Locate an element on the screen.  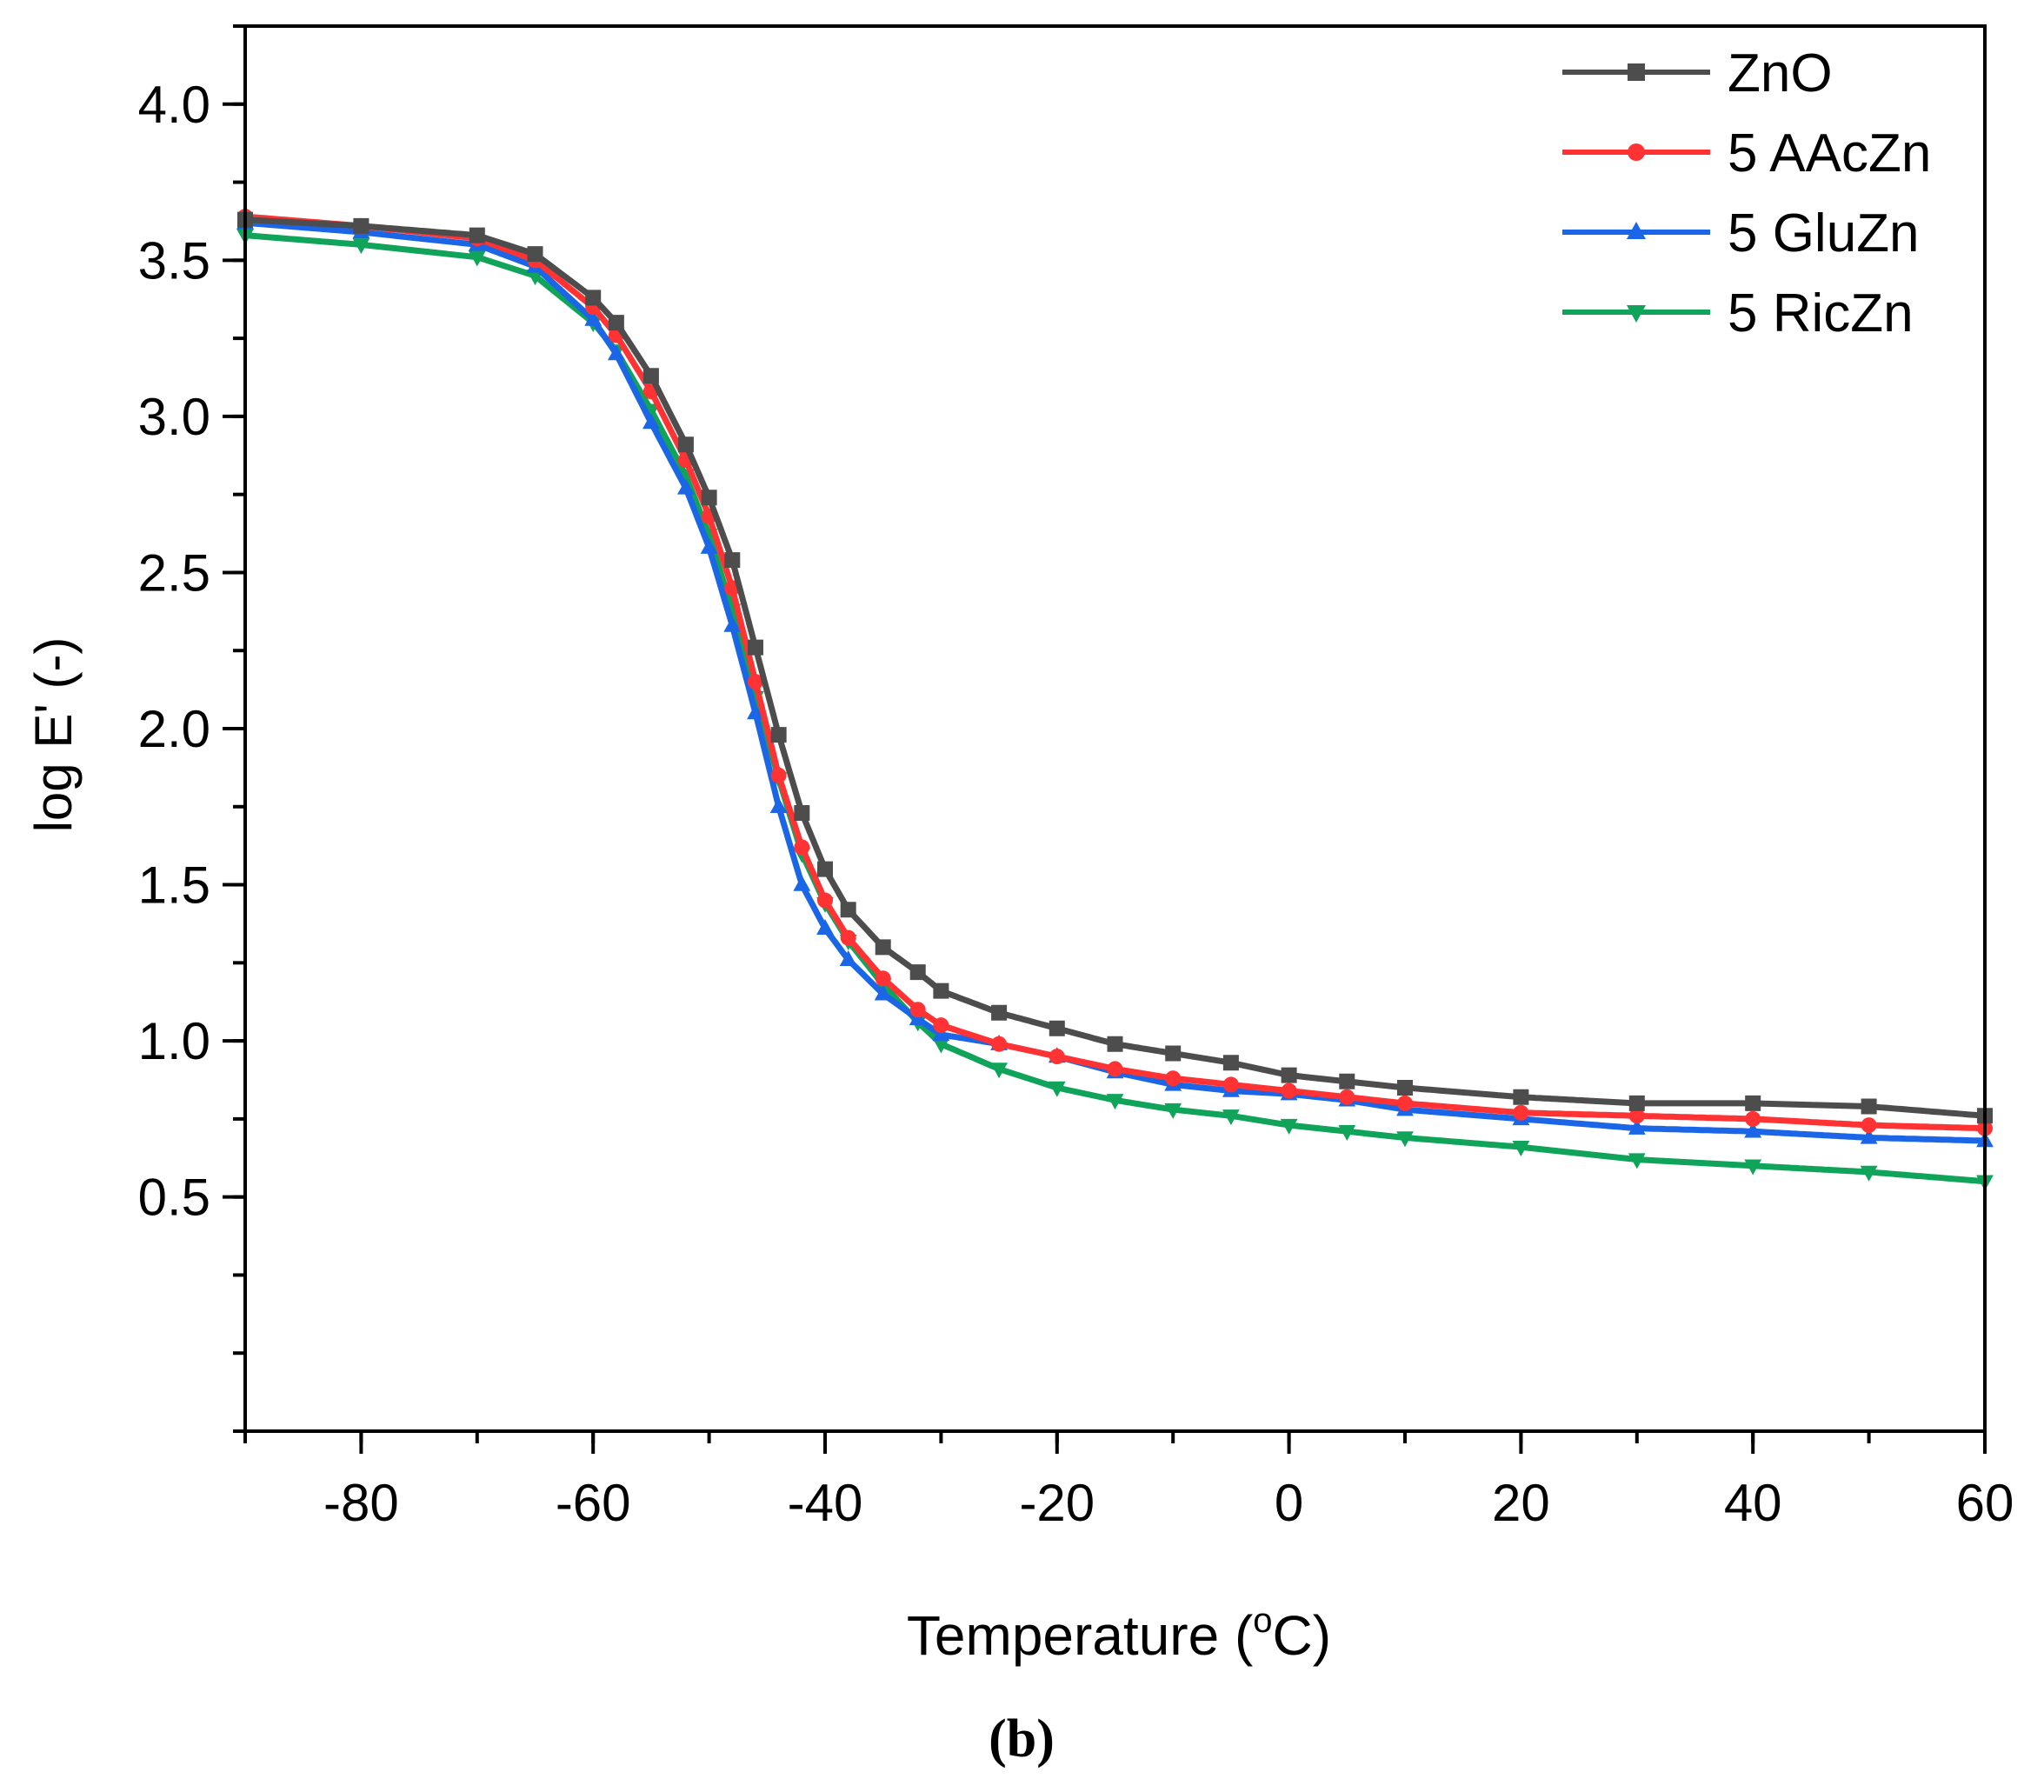
y-tick-label: 4.0 is located at coordinates (174, 105).